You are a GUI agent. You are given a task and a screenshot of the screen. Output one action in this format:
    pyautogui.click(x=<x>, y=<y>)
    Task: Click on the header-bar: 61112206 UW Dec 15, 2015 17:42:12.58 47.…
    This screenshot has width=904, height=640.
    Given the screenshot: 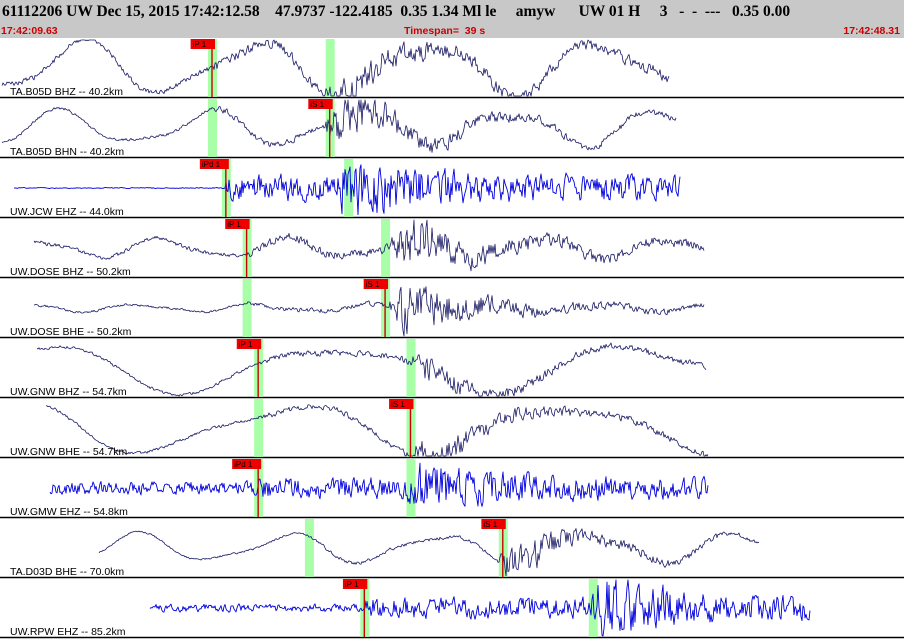 What is the action you would take?
    pyautogui.click(x=452, y=19)
    